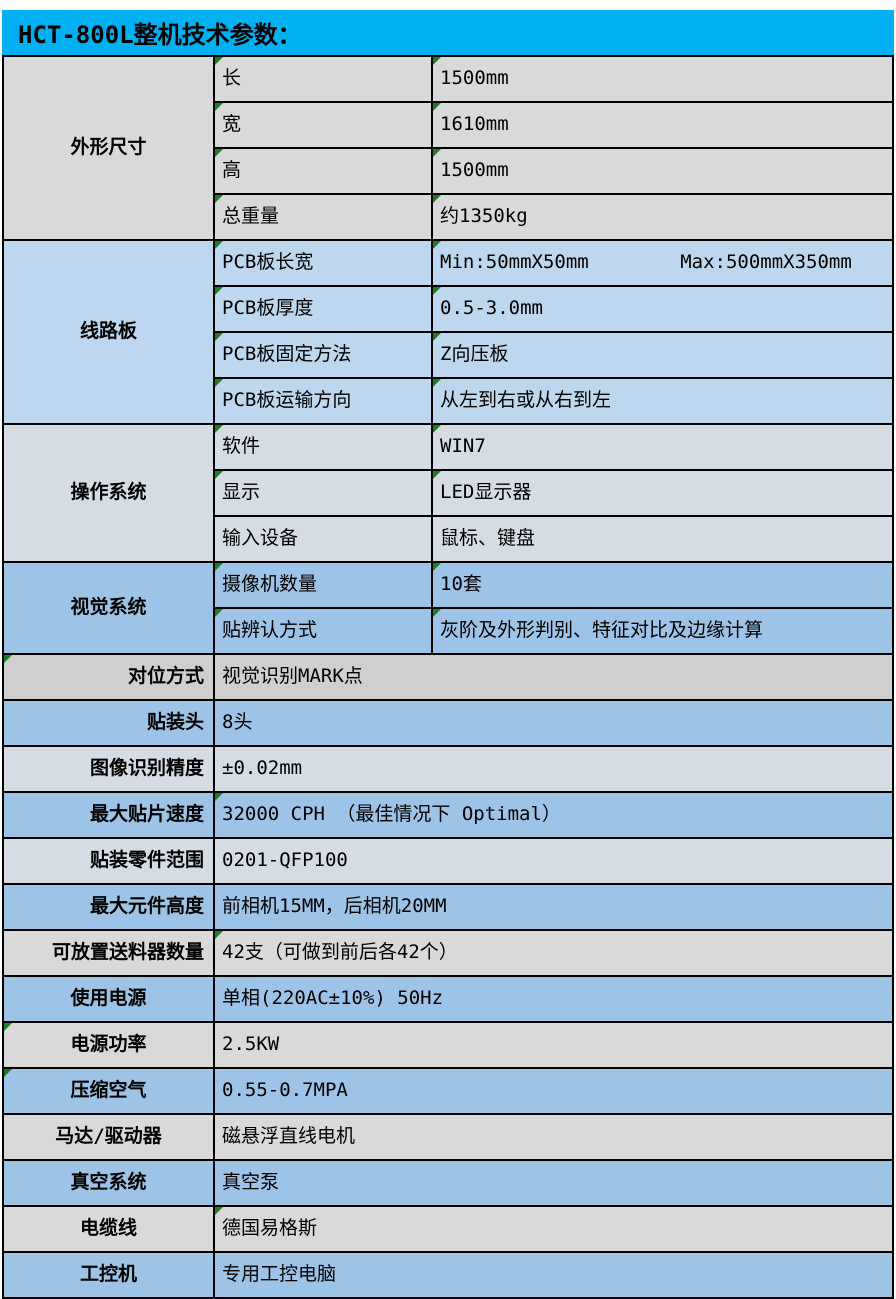  Describe the element at coordinates (108, 1183) in the screenshot. I see `spec-label: 真空系统` at that location.